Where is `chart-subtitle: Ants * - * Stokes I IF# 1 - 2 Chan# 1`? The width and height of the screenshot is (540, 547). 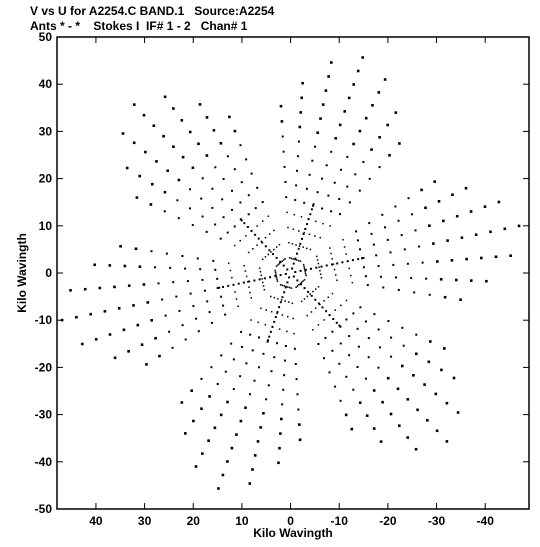 chart-subtitle: Ants * - * Stokes I IF# 1 - 2 Chan# 1 is located at coordinates (139, 26).